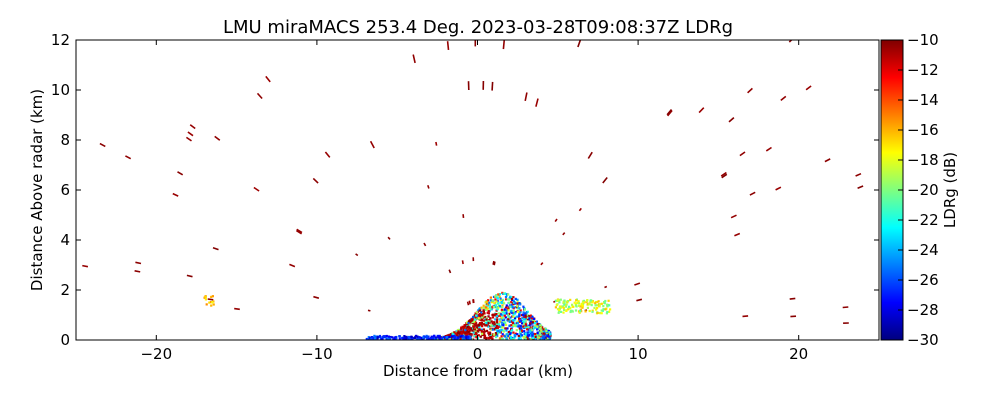  What do you see at coordinates (65, 340) in the screenshot?
I see `y-tick-label: 0` at bounding box center [65, 340].